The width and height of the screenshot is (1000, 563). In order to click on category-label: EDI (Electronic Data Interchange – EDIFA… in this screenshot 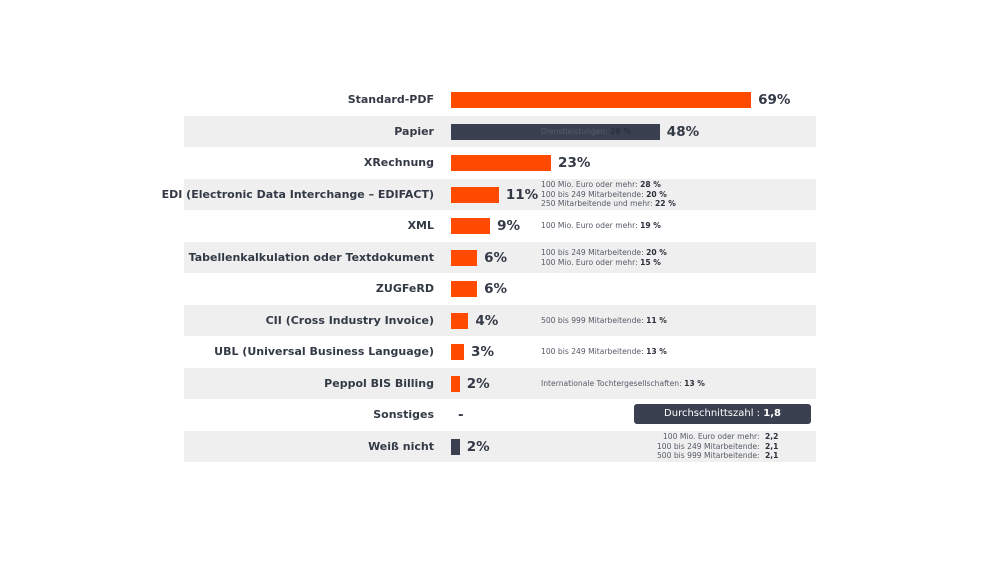, I will do `click(297, 194)`.